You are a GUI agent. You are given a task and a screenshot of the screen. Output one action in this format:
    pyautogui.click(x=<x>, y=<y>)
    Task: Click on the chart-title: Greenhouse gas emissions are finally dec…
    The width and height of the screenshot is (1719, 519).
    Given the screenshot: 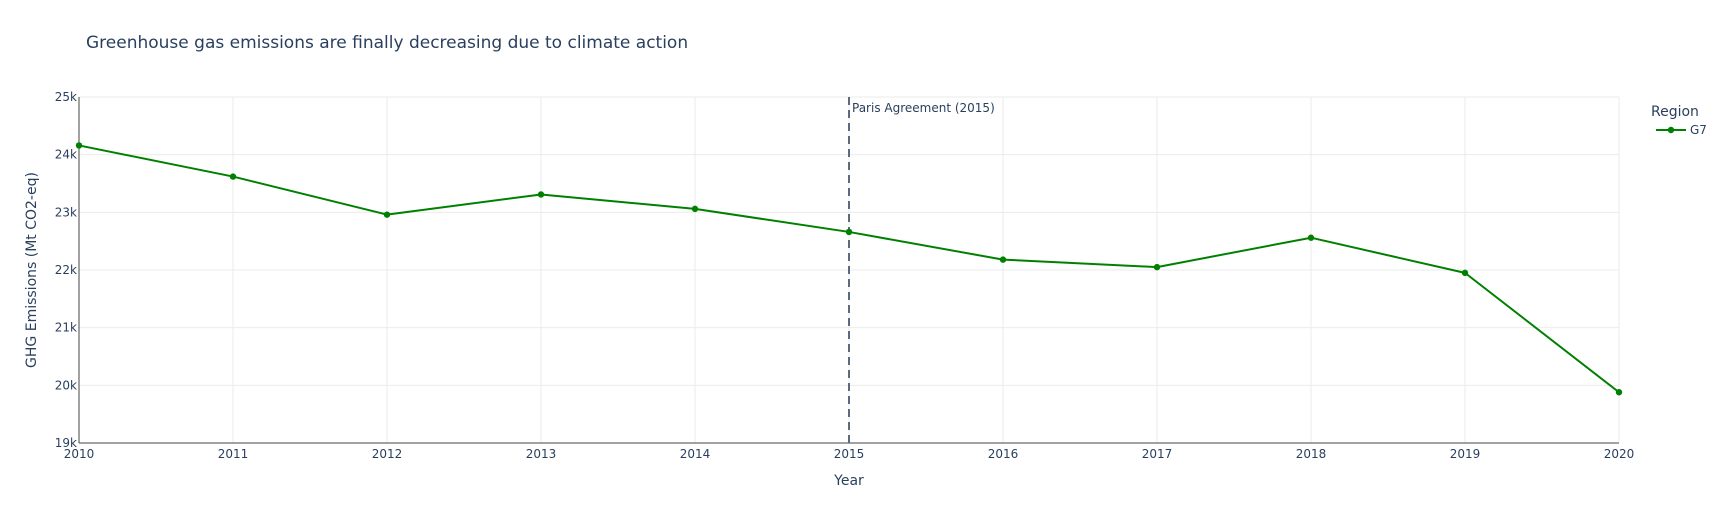 What is the action you would take?
    pyautogui.click(x=387, y=43)
    